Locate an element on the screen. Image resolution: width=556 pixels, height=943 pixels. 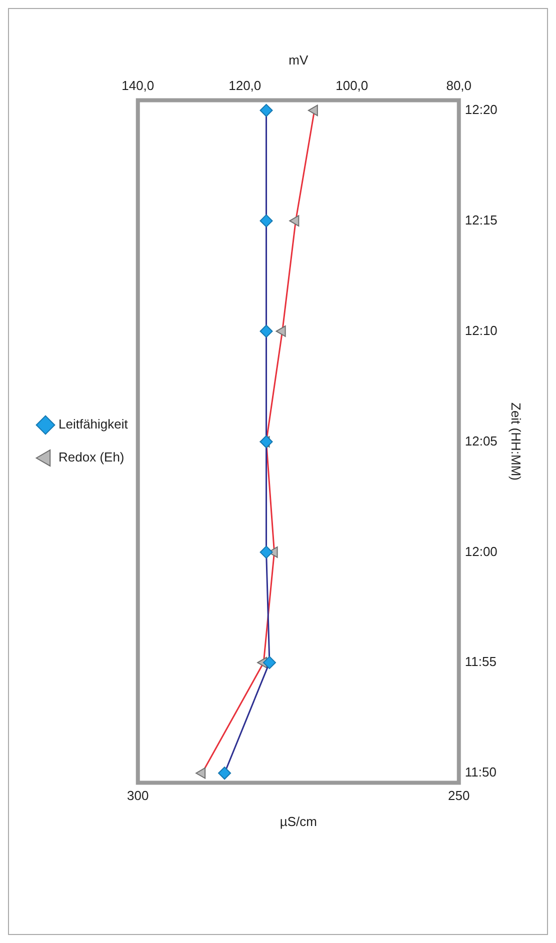
y-tick-label: 12:05 is located at coordinates (481, 440).